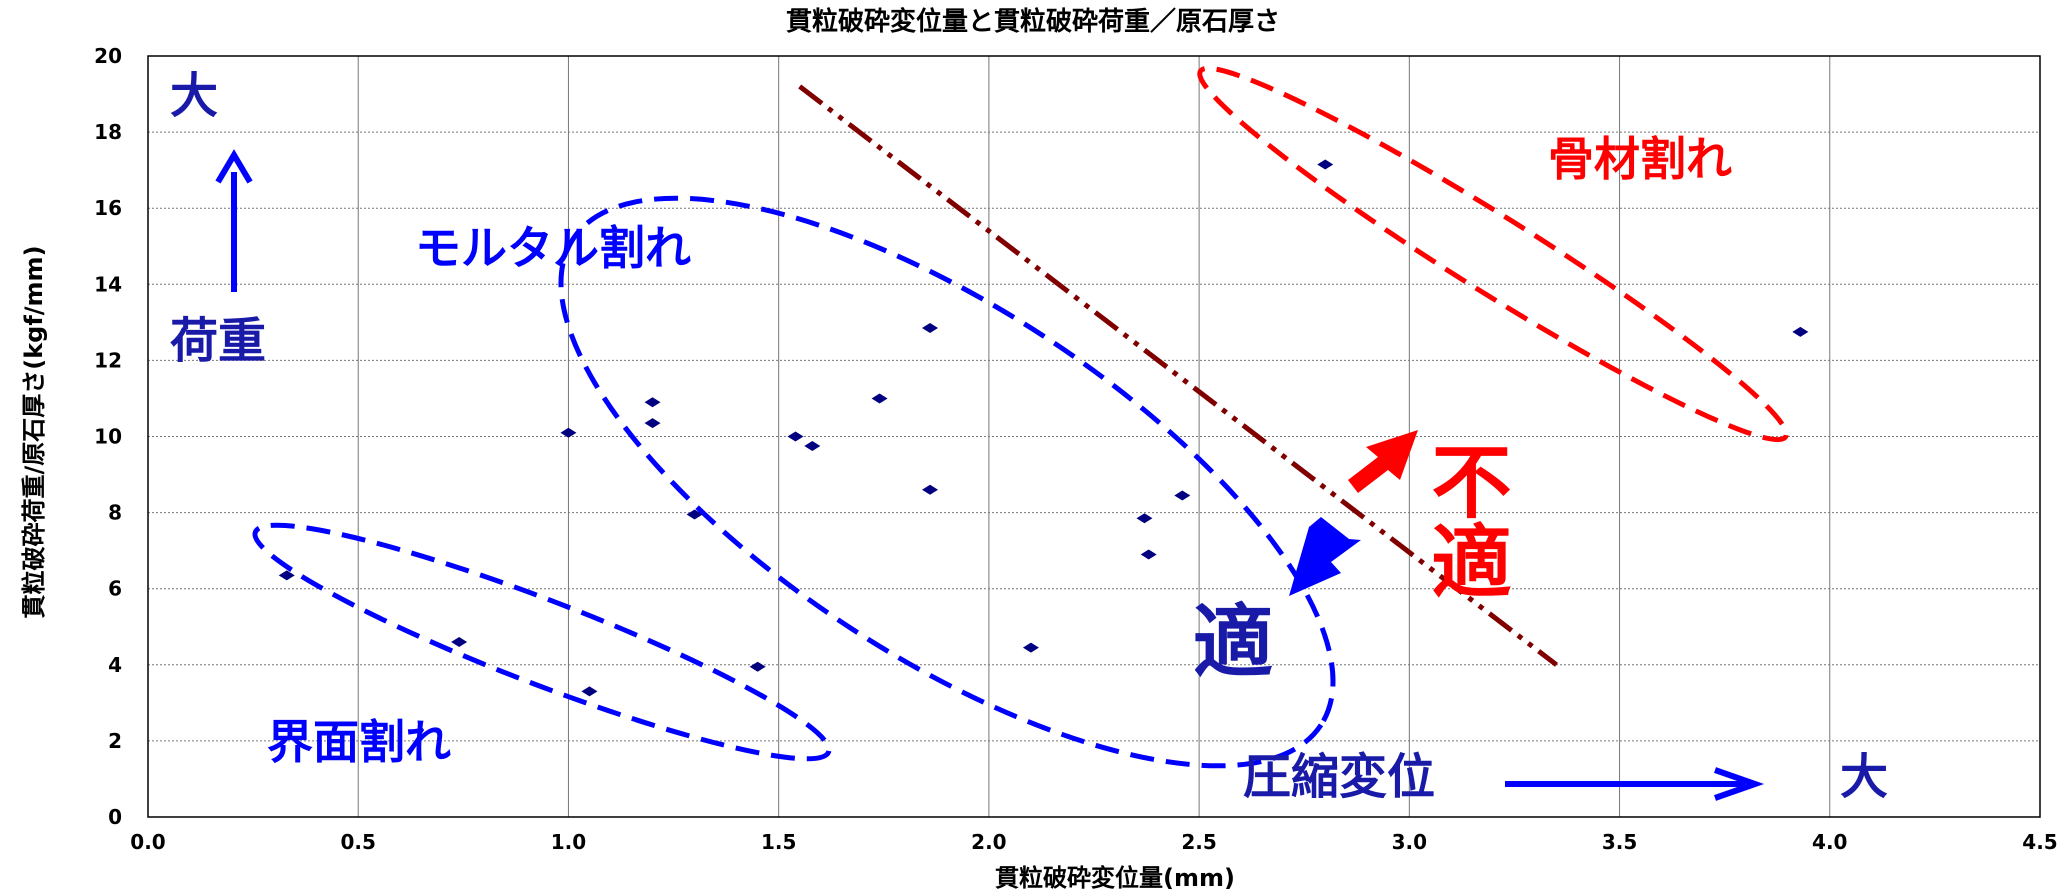 This screenshot has width=2063, height=892. Describe the element at coordinates (1339, 777) in the screenshot. I see `compression-displacement-label: 圧縮変位` at that location.